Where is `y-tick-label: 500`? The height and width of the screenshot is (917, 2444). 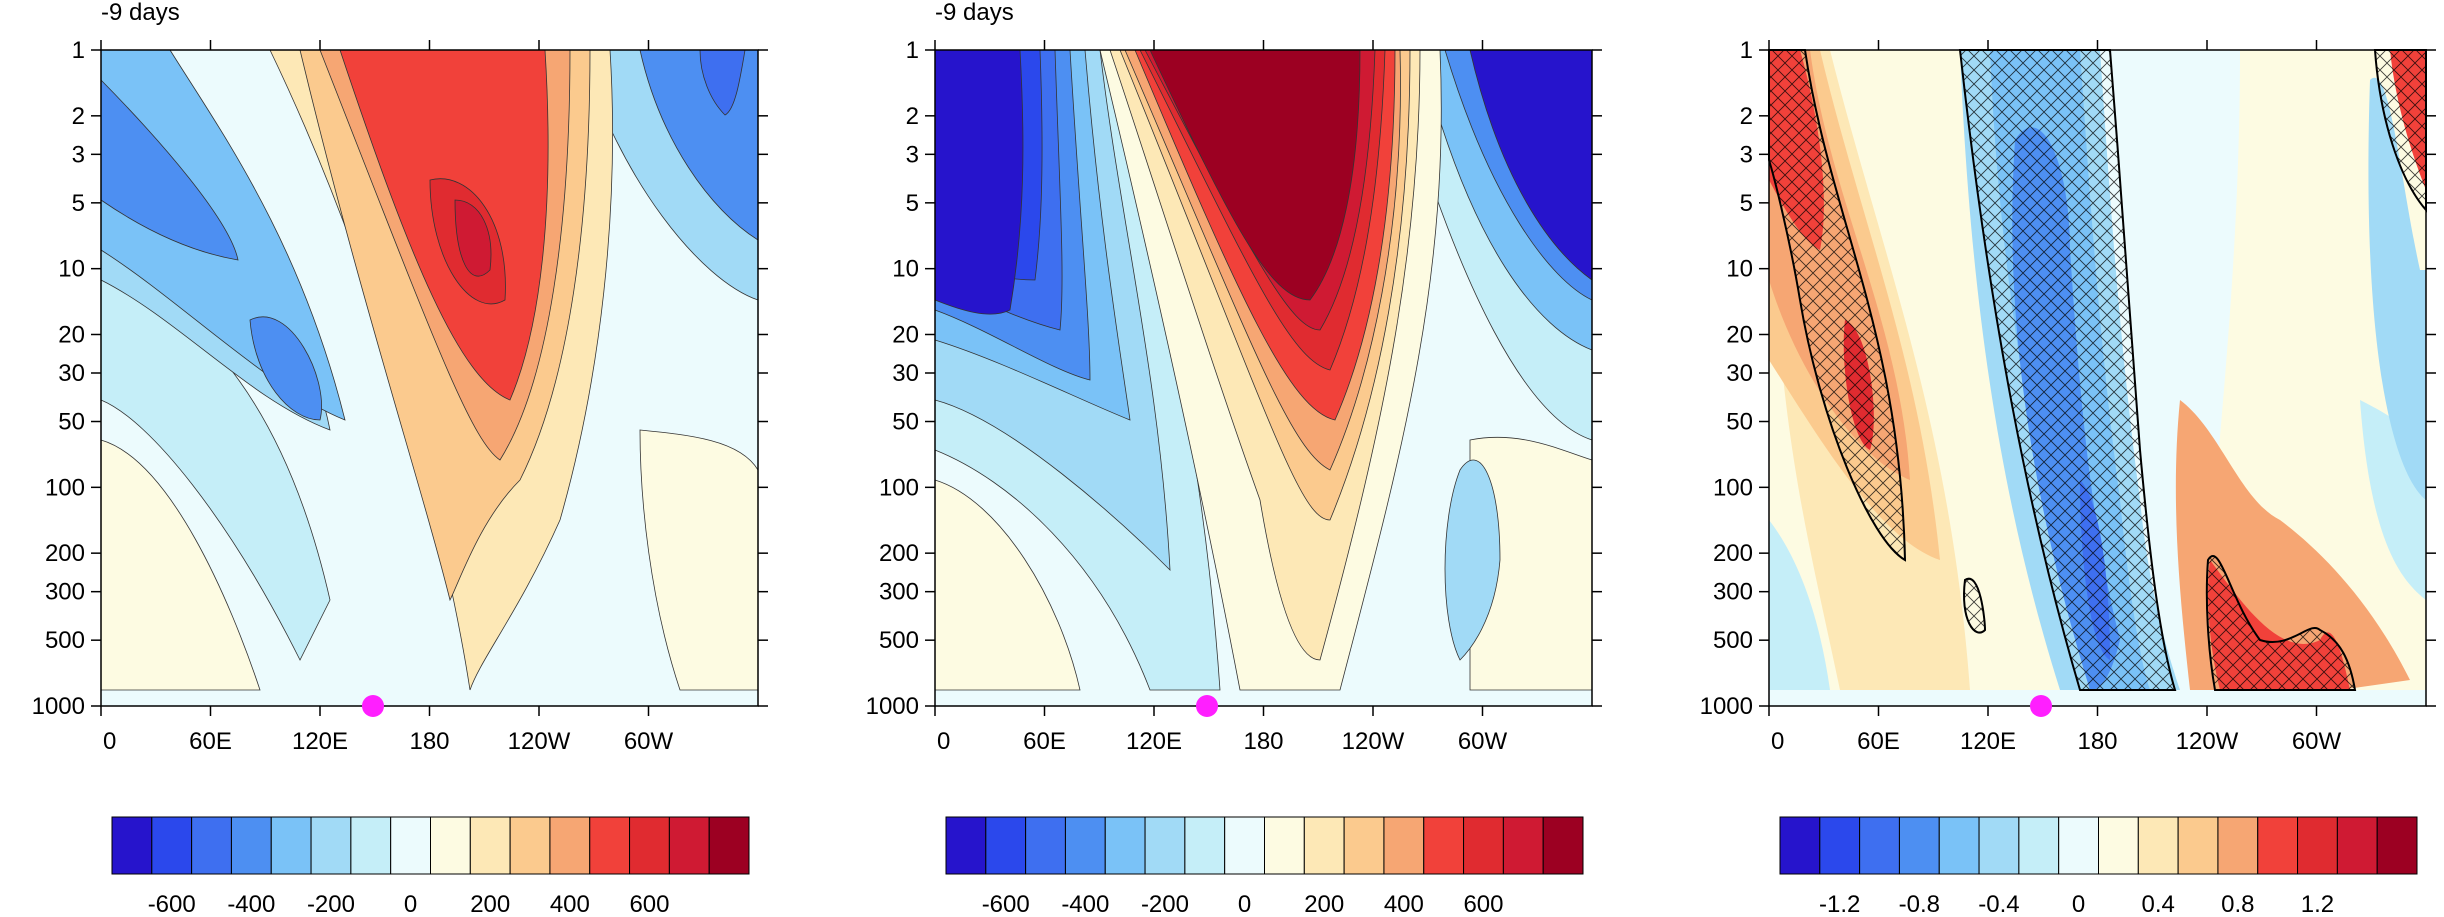
y-tick-label: 500 is located at coordinates (65, 640).